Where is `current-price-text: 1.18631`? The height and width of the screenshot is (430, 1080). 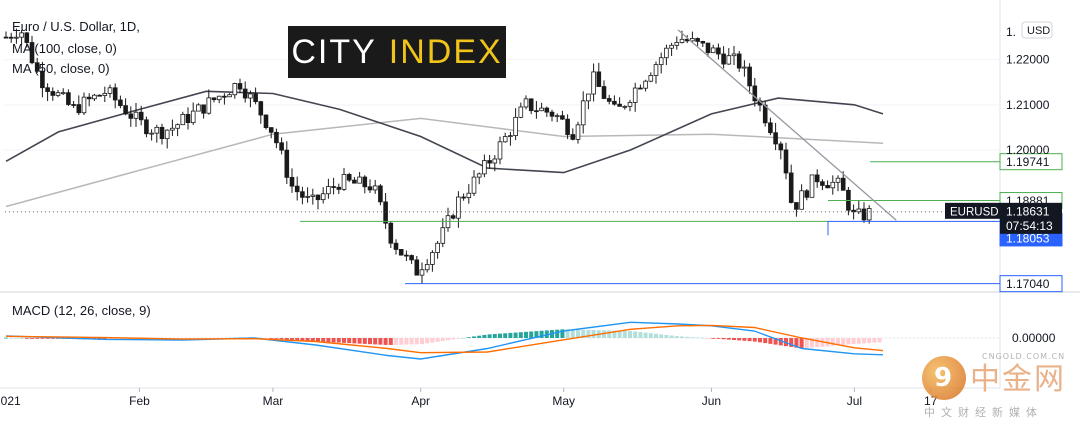 current-price-text: 1.18631 is located at coordinates (1028, 211).